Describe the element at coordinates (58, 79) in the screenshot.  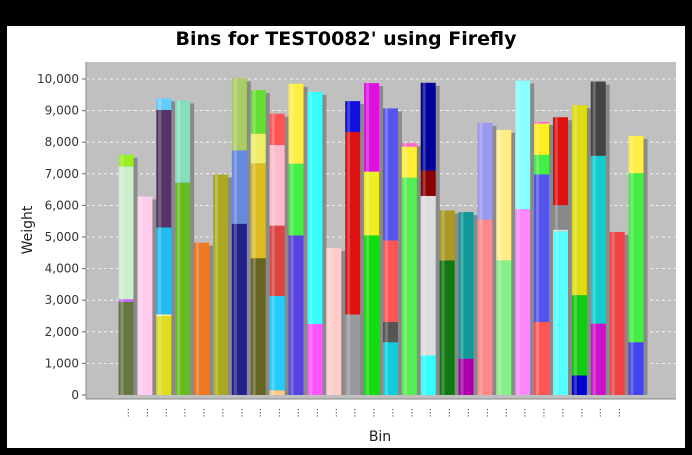
I see `y-tick-label: 10,000` at that location.